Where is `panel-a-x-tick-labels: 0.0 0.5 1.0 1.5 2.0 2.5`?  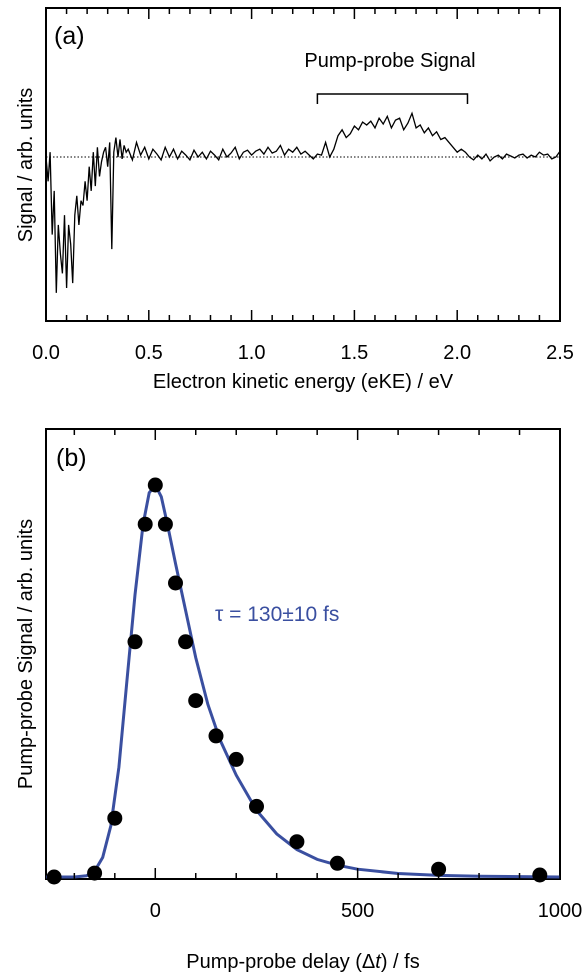 panel-a-x-tick-labels: 0.0 0.5 1.0 1.5 2.0 2.5 is located at coordinates (303, 353).